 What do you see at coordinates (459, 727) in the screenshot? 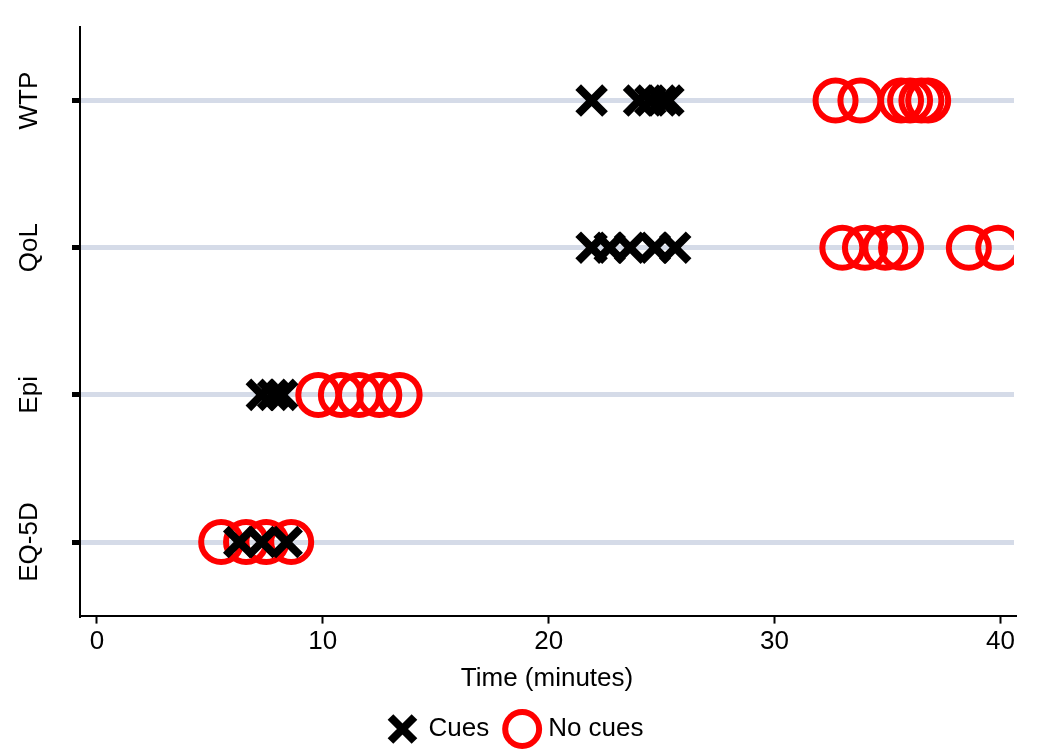
I see `legend-label: Cues` at bounding box center [459, 727].